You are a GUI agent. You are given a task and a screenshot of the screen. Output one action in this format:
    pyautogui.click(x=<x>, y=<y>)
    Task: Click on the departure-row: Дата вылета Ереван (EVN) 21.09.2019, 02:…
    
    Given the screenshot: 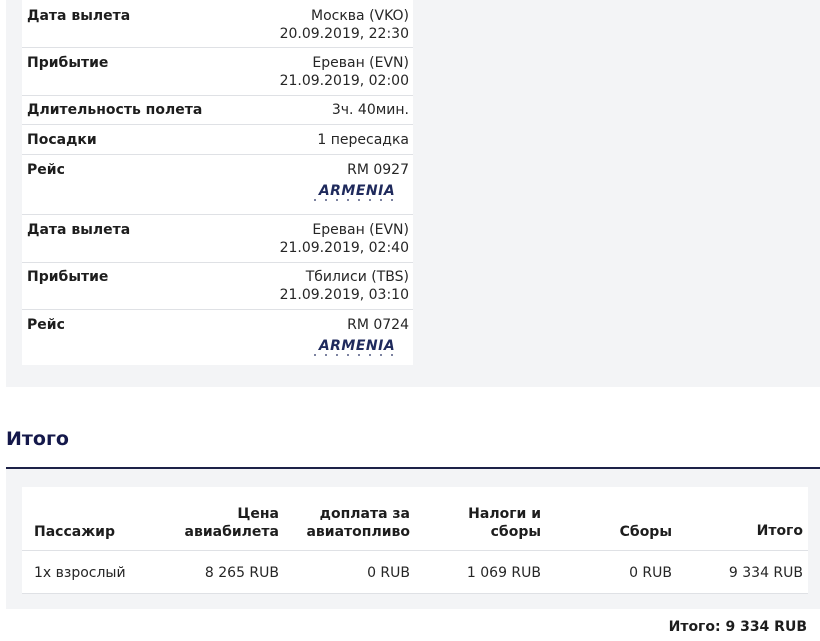 What is the action you would take?
    pyautogui.click(x=217, y=239)
    